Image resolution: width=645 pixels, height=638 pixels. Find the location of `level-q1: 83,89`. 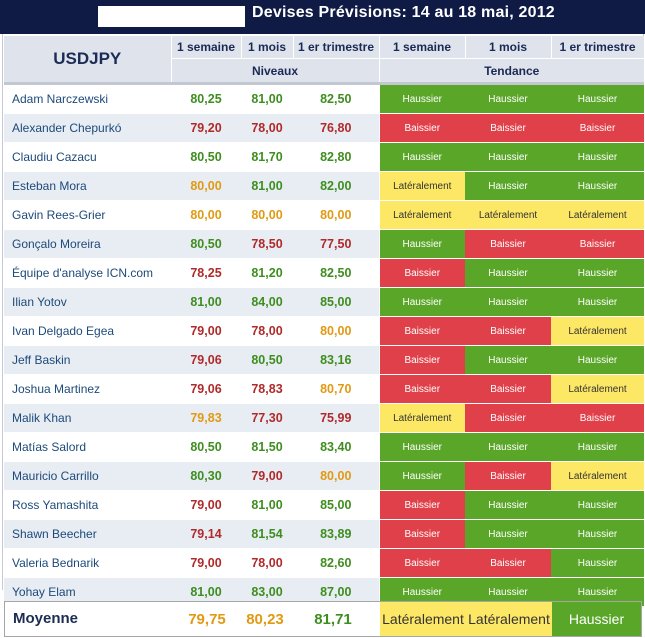

level-q1: 83,89 is located at coordinates (336, 534).